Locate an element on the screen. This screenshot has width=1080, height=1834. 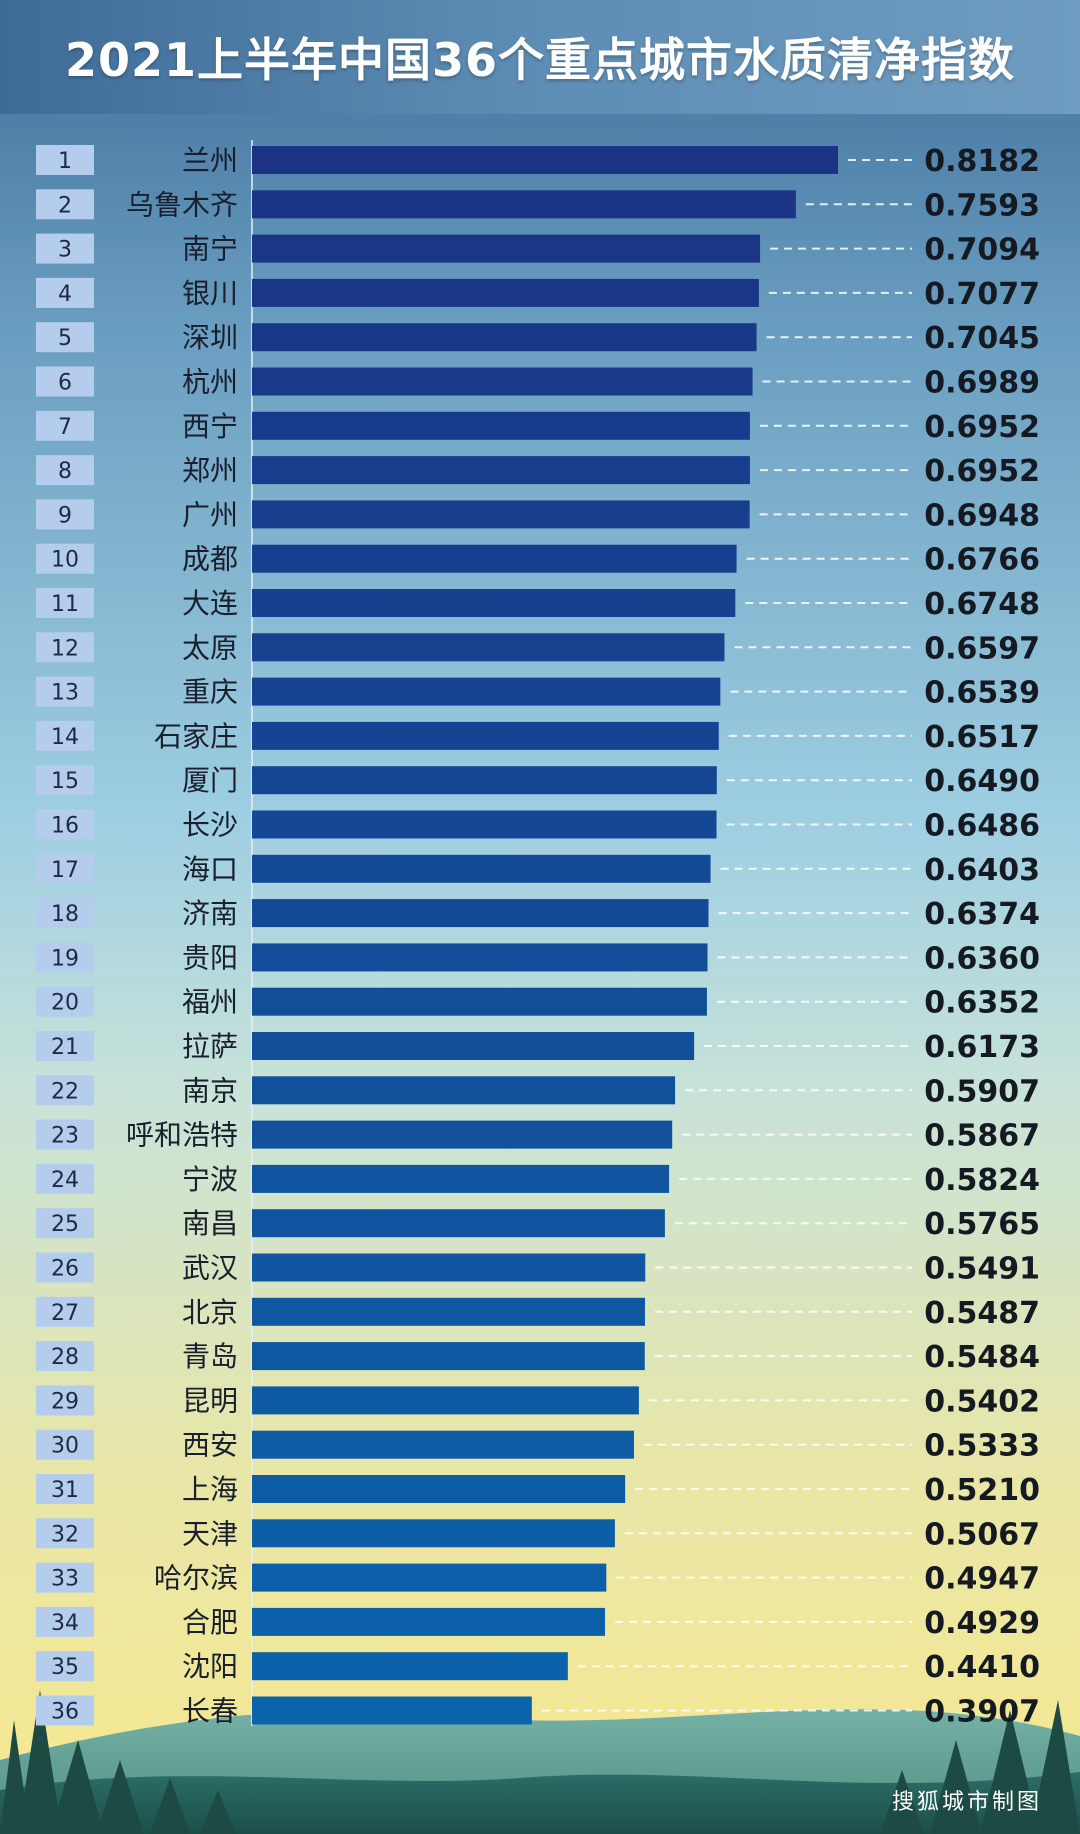
value-label: 0.6360 is located at coordinates (982, 958).